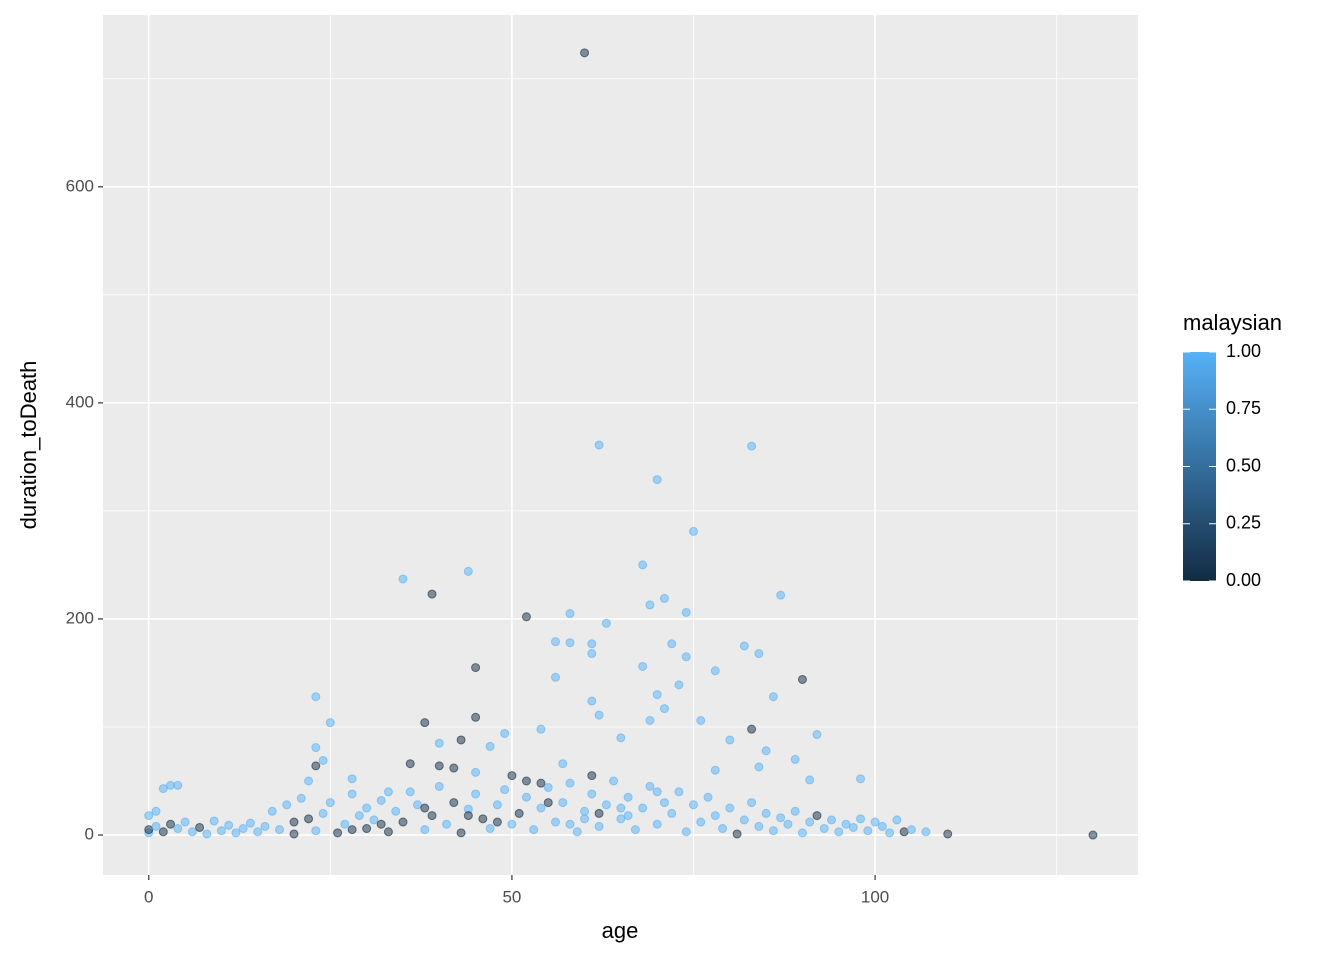 The image size is (1344, 965). Describe the element at coordinates (1232, 322) in the screenshot. I see `legend-title: malaysian` at that location.